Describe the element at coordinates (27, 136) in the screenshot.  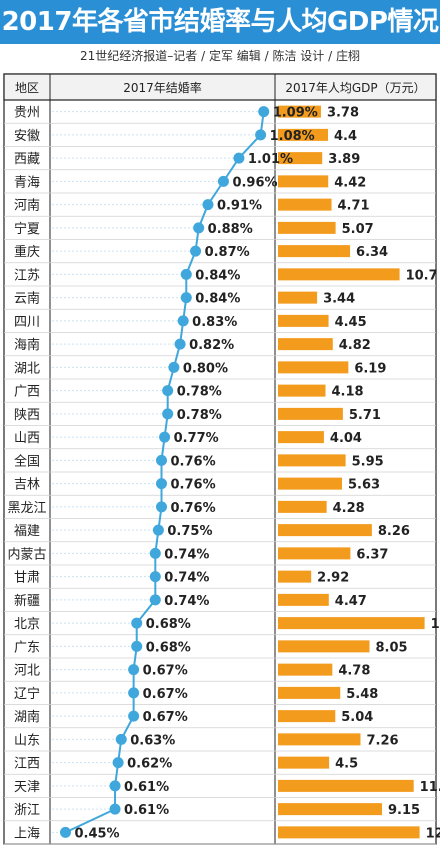
I see `region-label: 安徽` at that location.